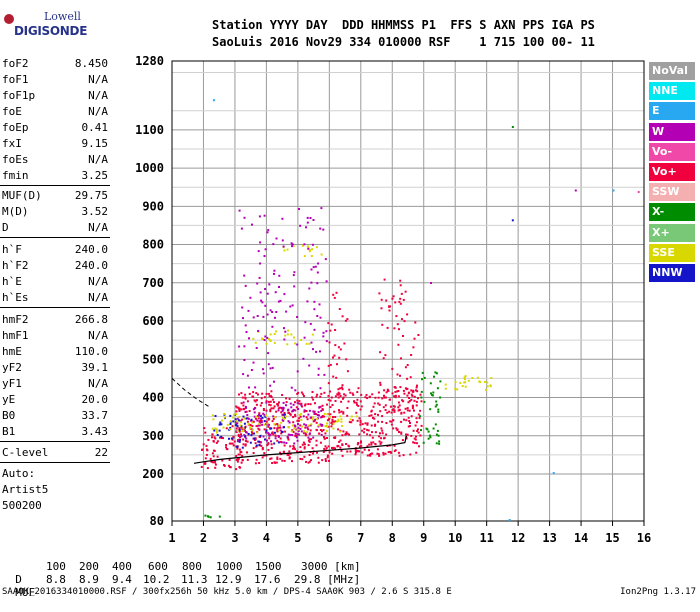 This screenshot has height=612, width=700. Describe the element at coordinates (672, 212) in the screenshot. I see `legend-item-x: X-` at that location.